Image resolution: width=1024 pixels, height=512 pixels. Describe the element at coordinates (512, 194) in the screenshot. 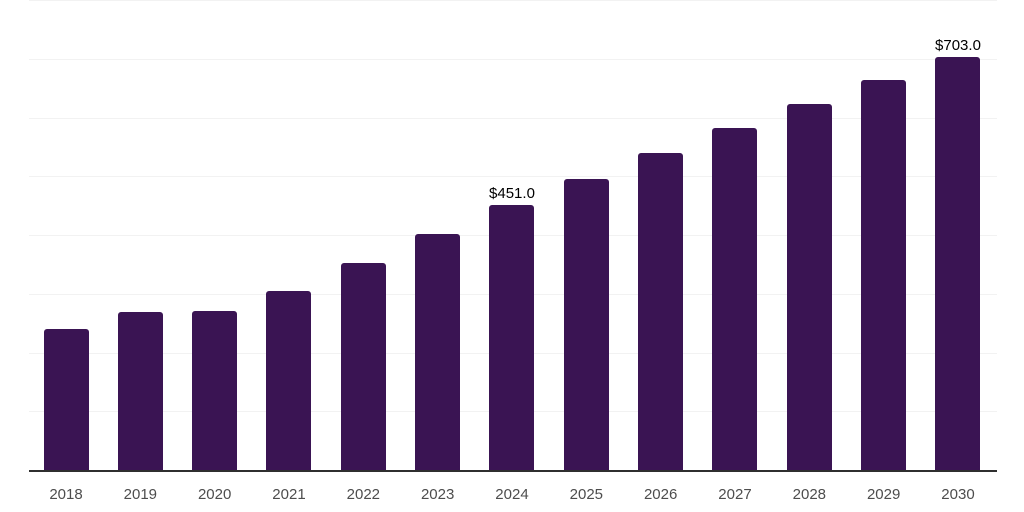

I see `data-label: $451.0` at that location.